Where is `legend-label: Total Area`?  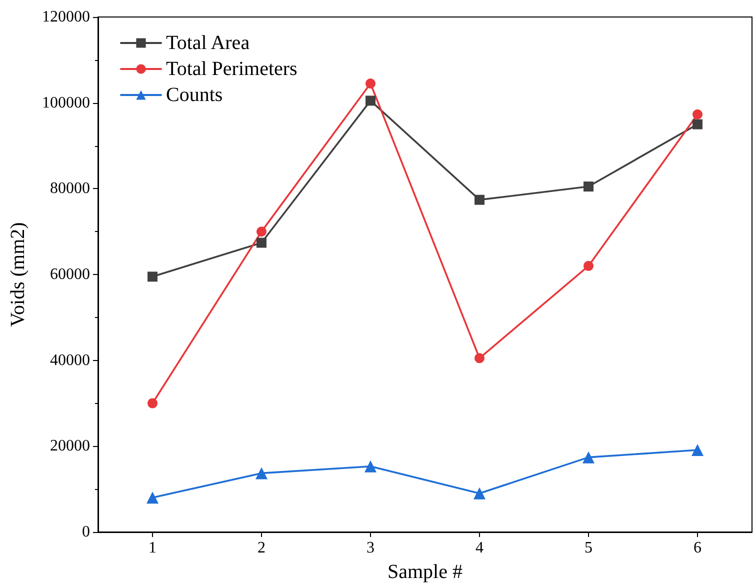 legend-label: Total Area is located at coordinates (208, 43).